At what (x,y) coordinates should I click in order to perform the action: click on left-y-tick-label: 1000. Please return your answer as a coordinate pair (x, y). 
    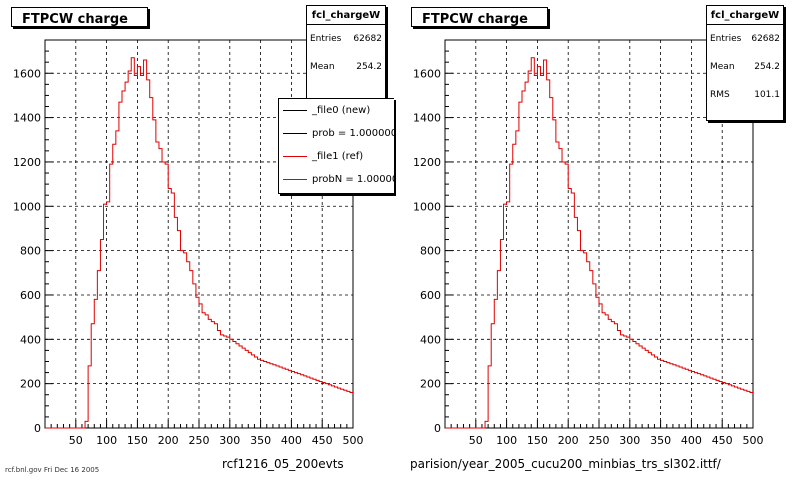
    Looking at the image, I should click on (27, 206).